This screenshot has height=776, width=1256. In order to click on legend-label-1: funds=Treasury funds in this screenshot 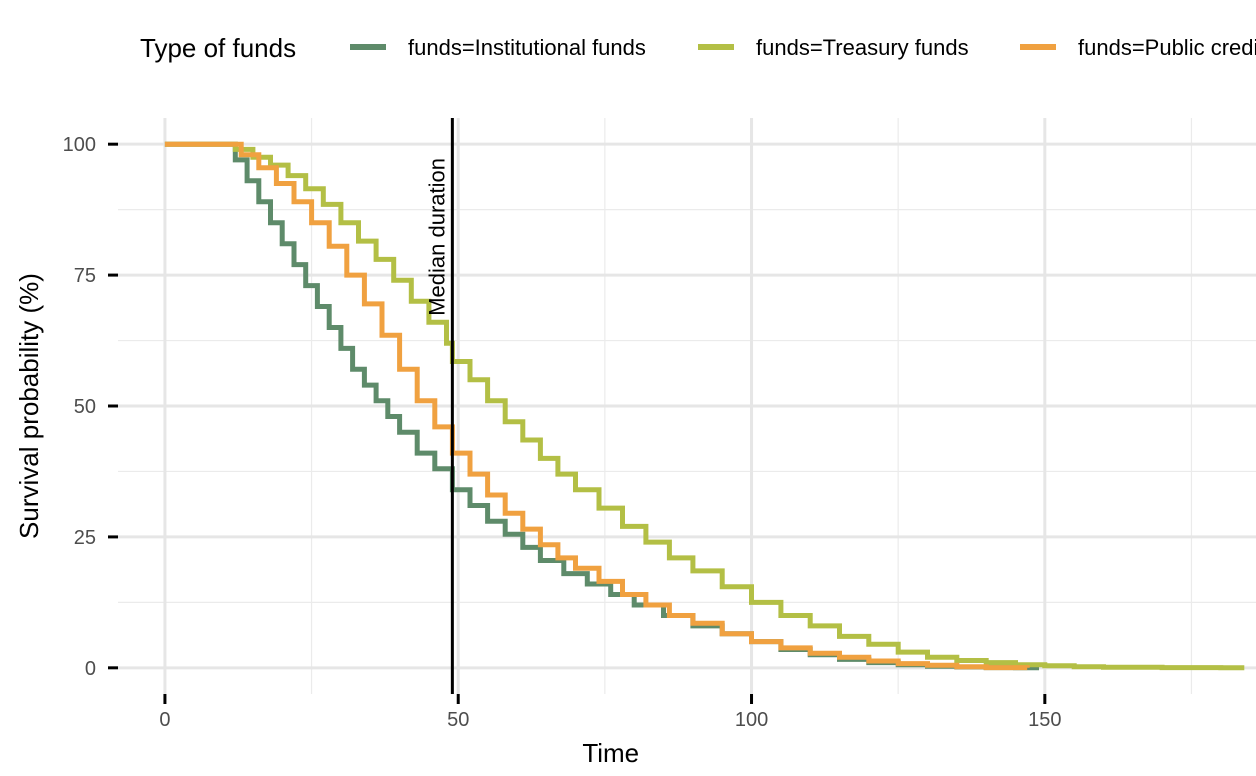, I will do `click(862, 47)`.